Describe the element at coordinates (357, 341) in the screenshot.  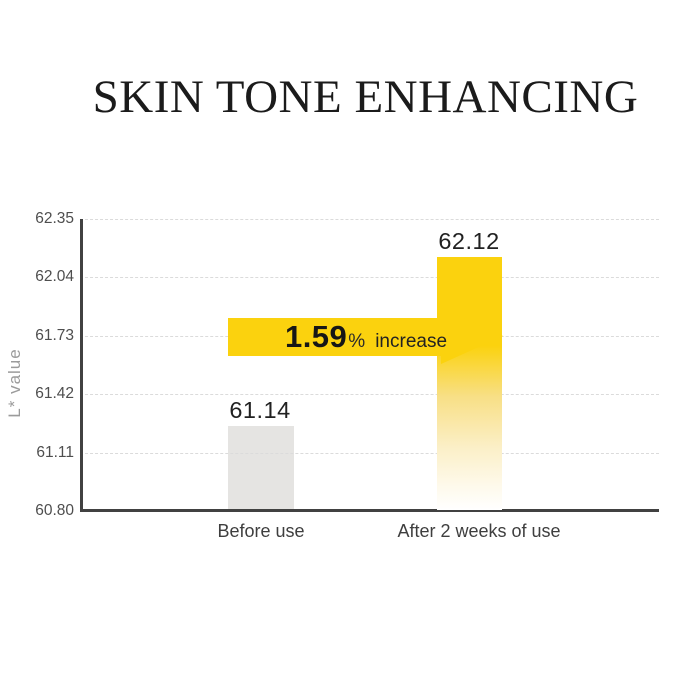
I see `increase-percent-sign: %` at that location.